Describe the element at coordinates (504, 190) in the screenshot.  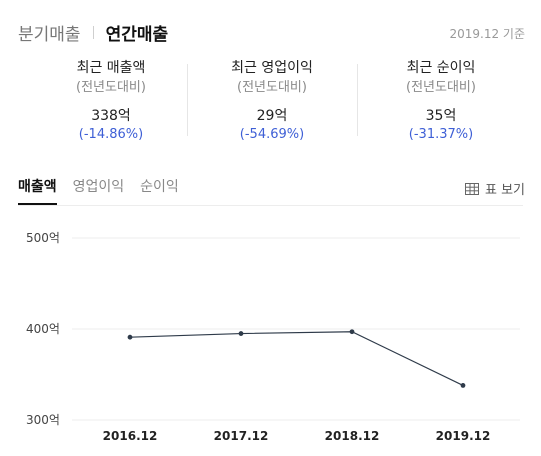
I see `table-view-label: 표 보기` at that location.